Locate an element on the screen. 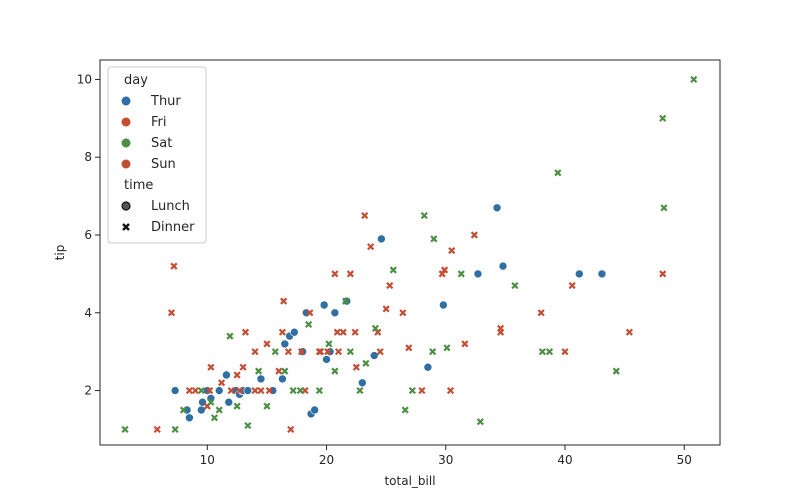 The image size is (800, 500). legend-marker-thur is located at coordinates (126, 101).